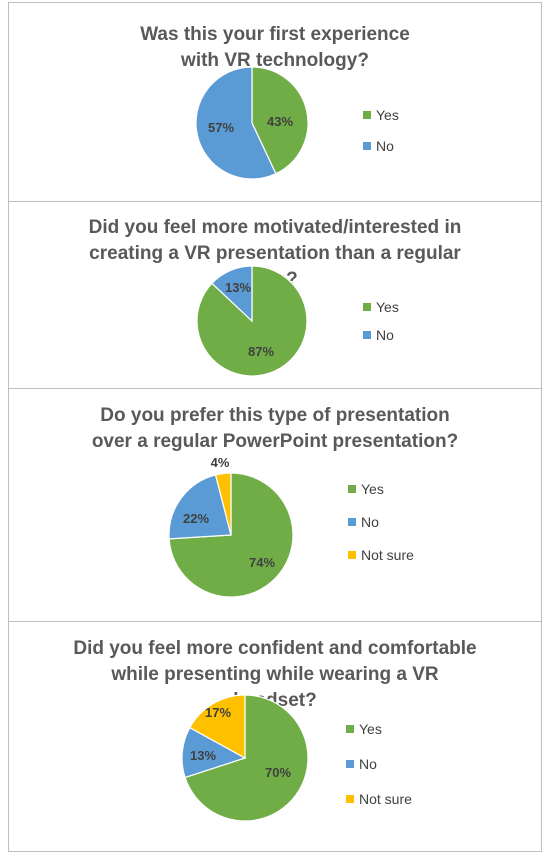  What do you see at coordinates (262, 562) in the screenshot?
I see `data-label: 74%` at bounding box center [262, 562].